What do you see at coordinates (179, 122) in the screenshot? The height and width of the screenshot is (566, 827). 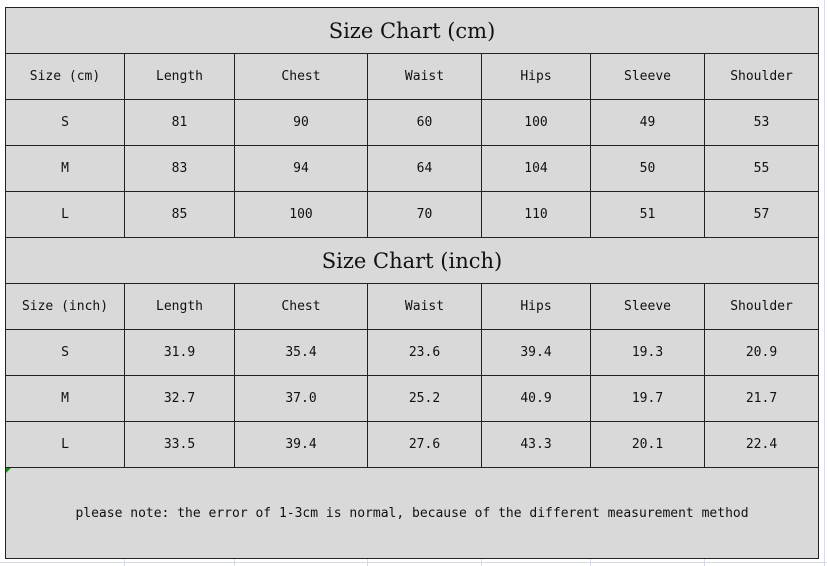 I see `value-cell: 81` at bounding box center [179, 122].